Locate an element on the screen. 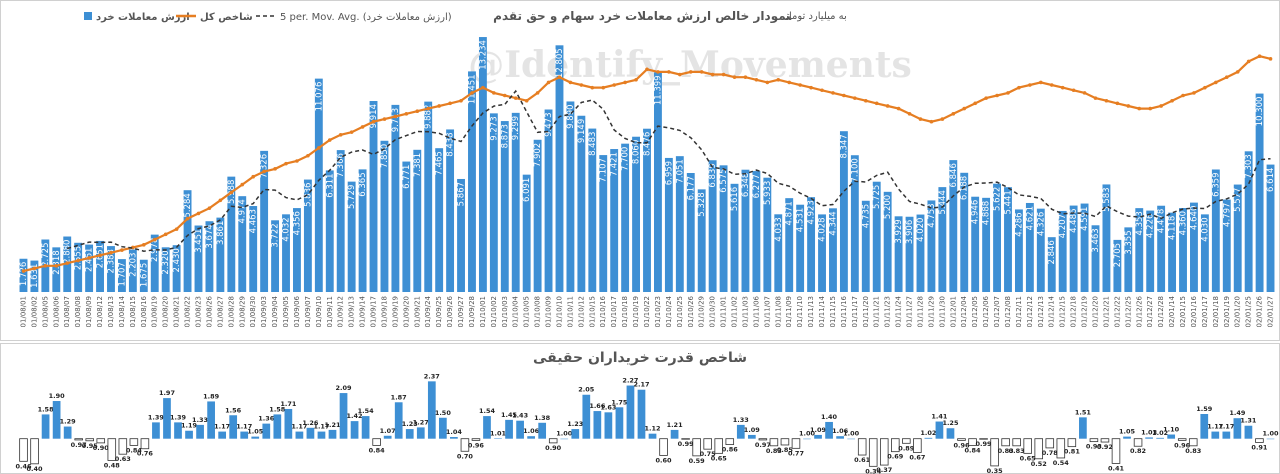 This screenshot has width=1280, height=474. x-tick-label: 01/11/07 is located at coordinates (767, 311).